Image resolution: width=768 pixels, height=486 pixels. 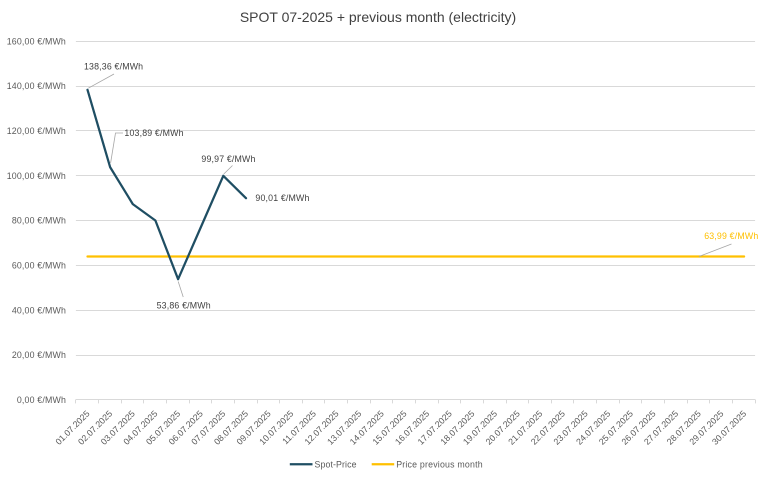 I want to click on svg-text: 138,36 €/MWh, so click(x=113, y=67).